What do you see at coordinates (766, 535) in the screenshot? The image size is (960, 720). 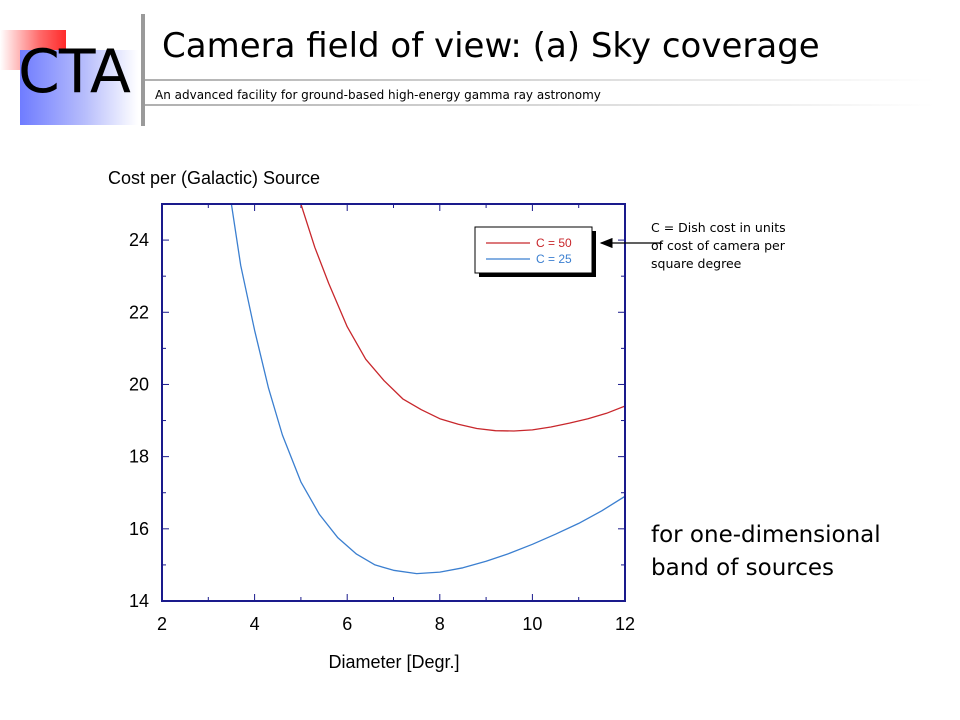 I see `side-line-1: for one-dimensional` at bounding box center [766, 535].